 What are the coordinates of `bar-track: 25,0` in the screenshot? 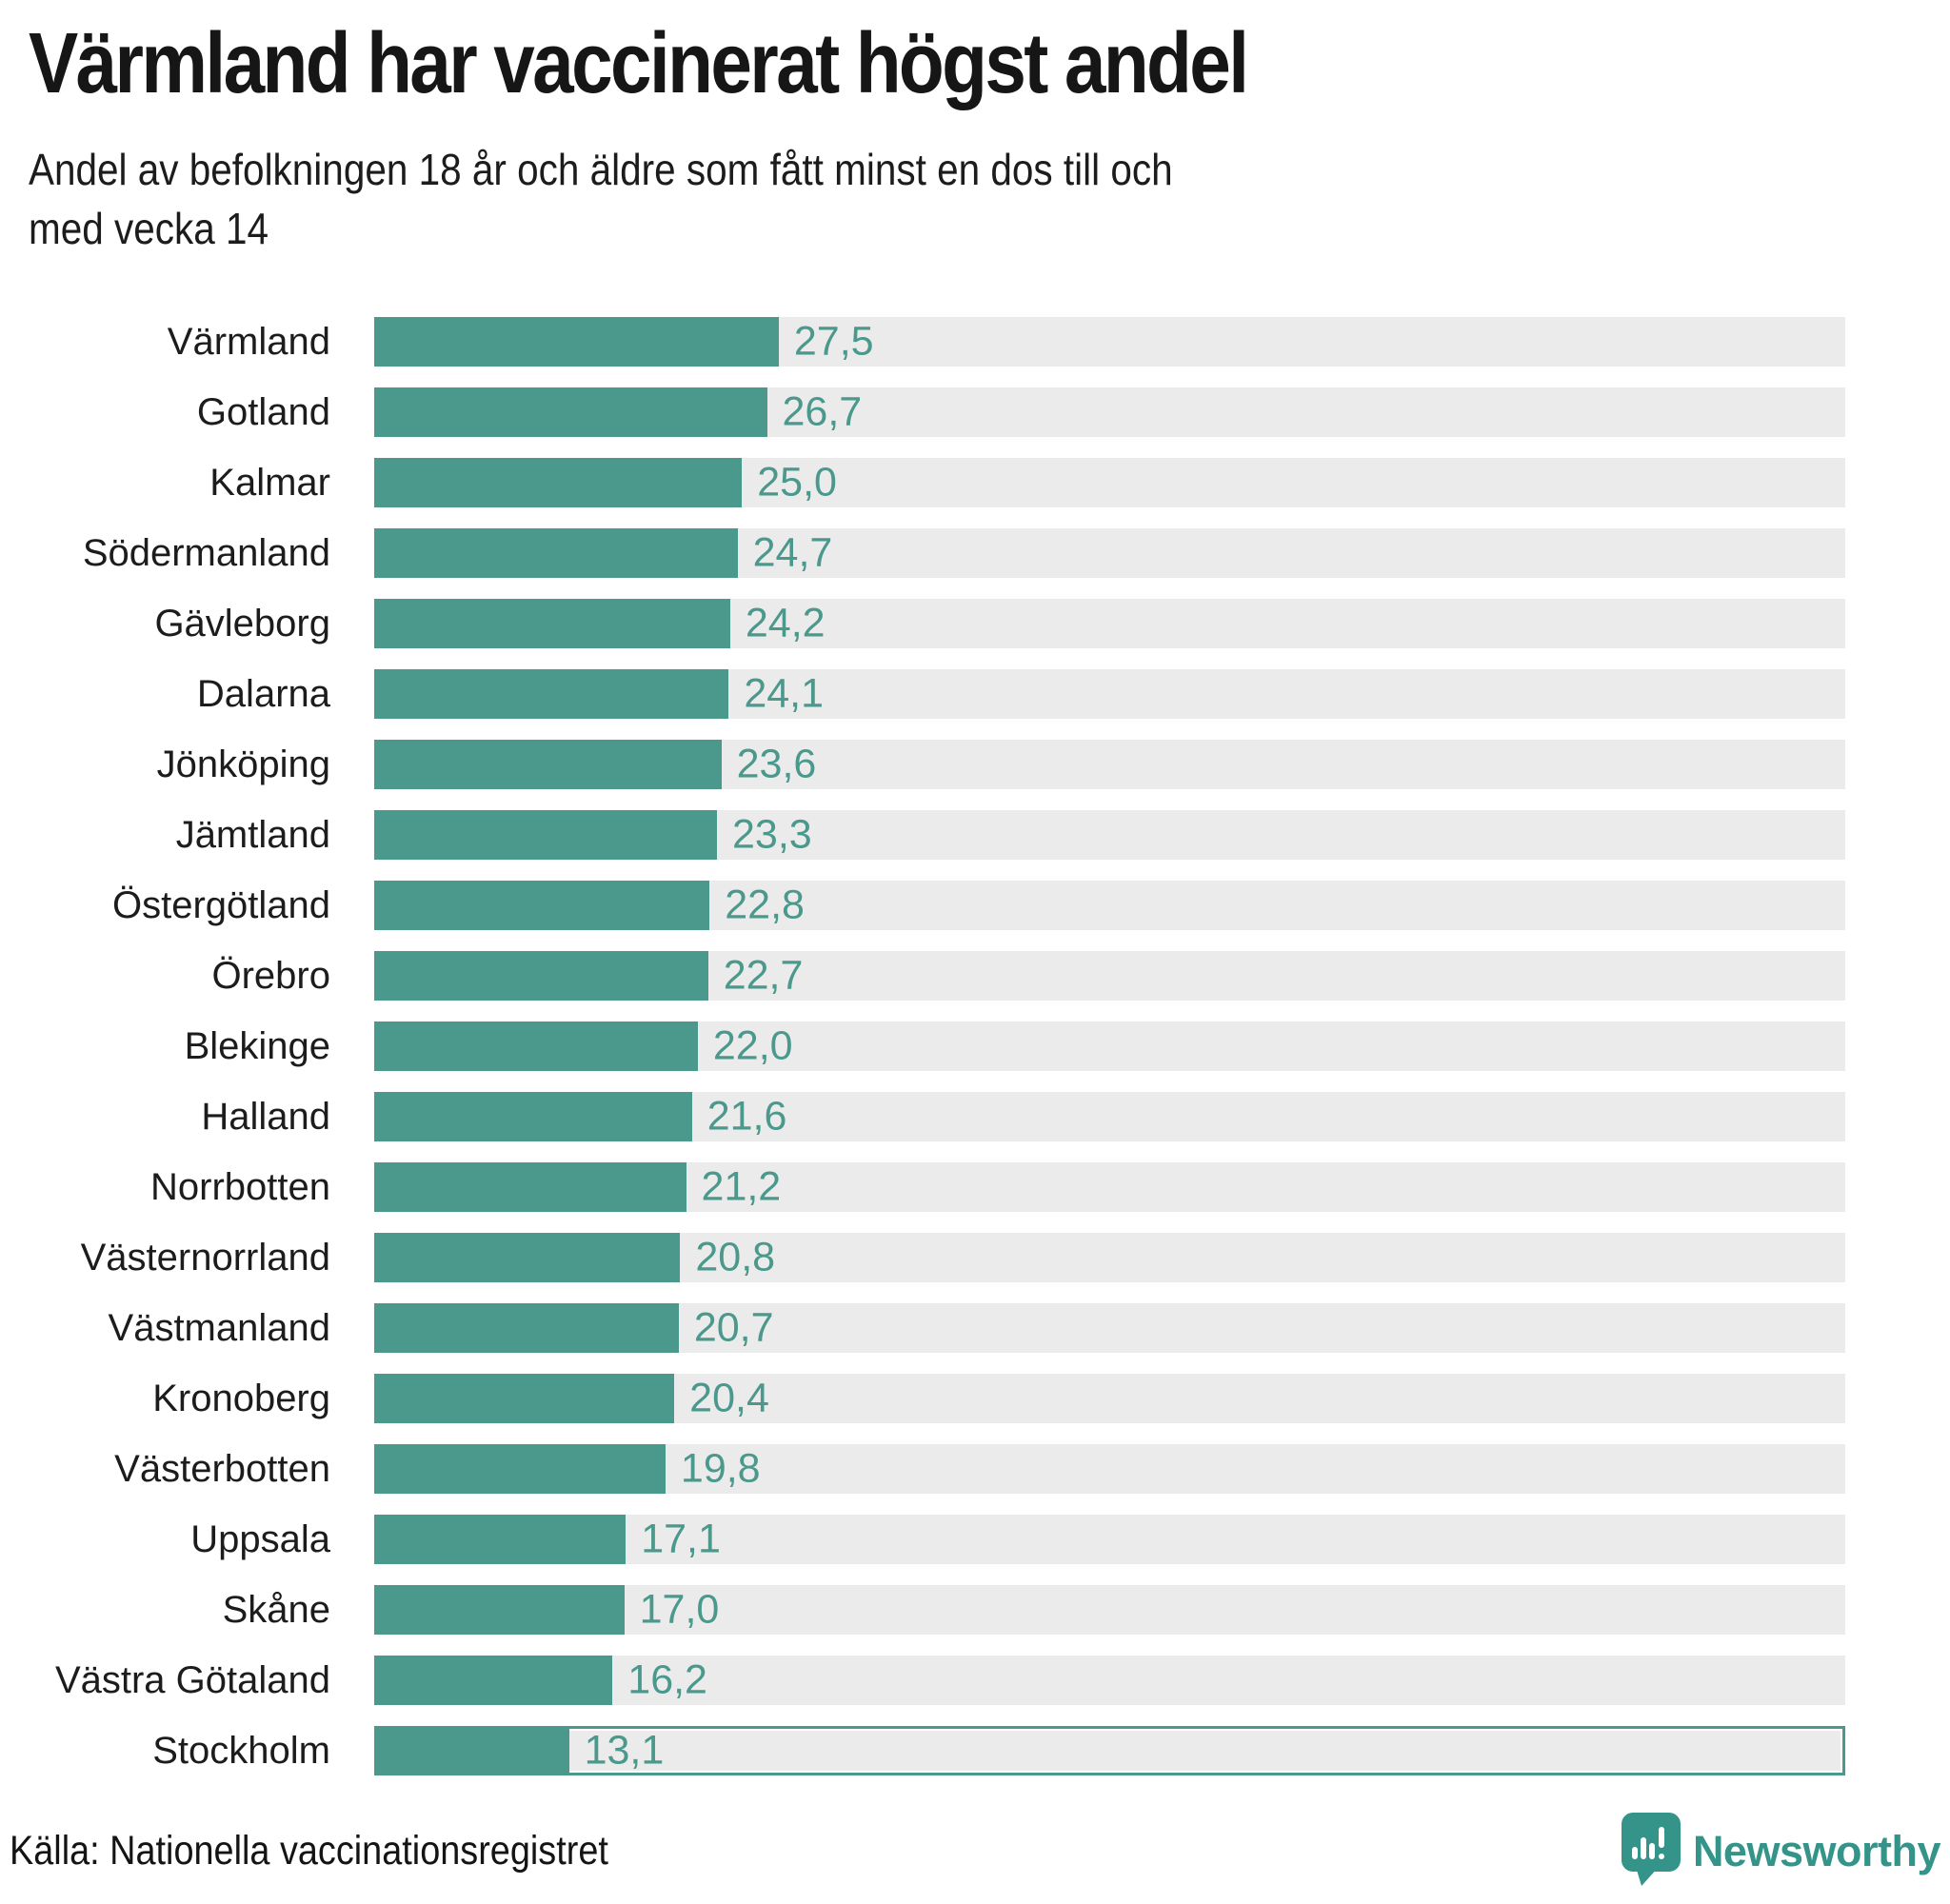 It's located at (1109, 482).